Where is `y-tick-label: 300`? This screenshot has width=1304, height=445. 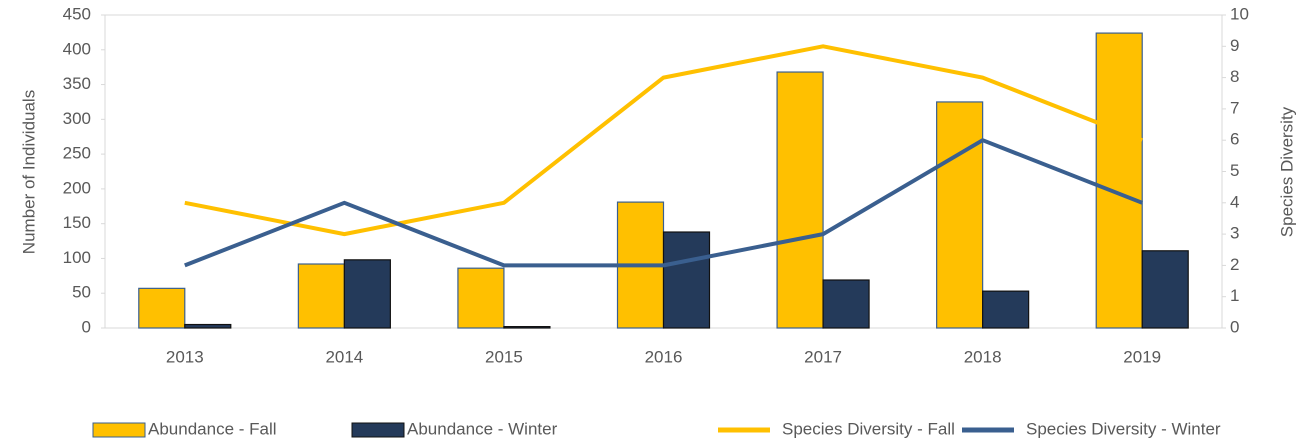
y-tick-label: 300 is located at coordinates (77, 118).